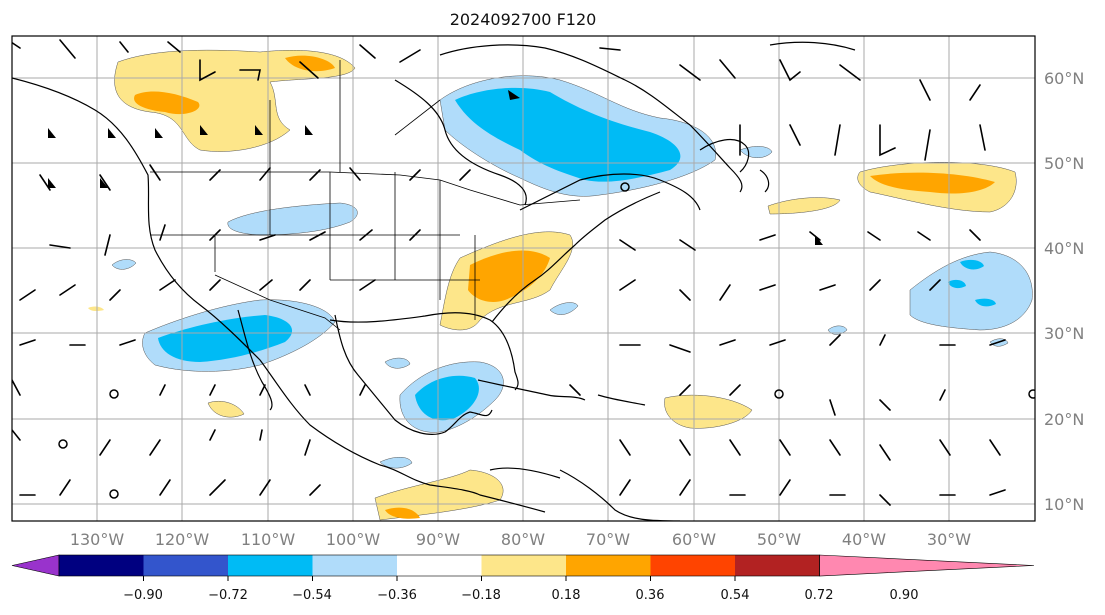 This screenshot has width=1105, height=615. Describe the element at coordinates (949, 539) in the screenshot. I see `lon-label: 30°W` at that location.